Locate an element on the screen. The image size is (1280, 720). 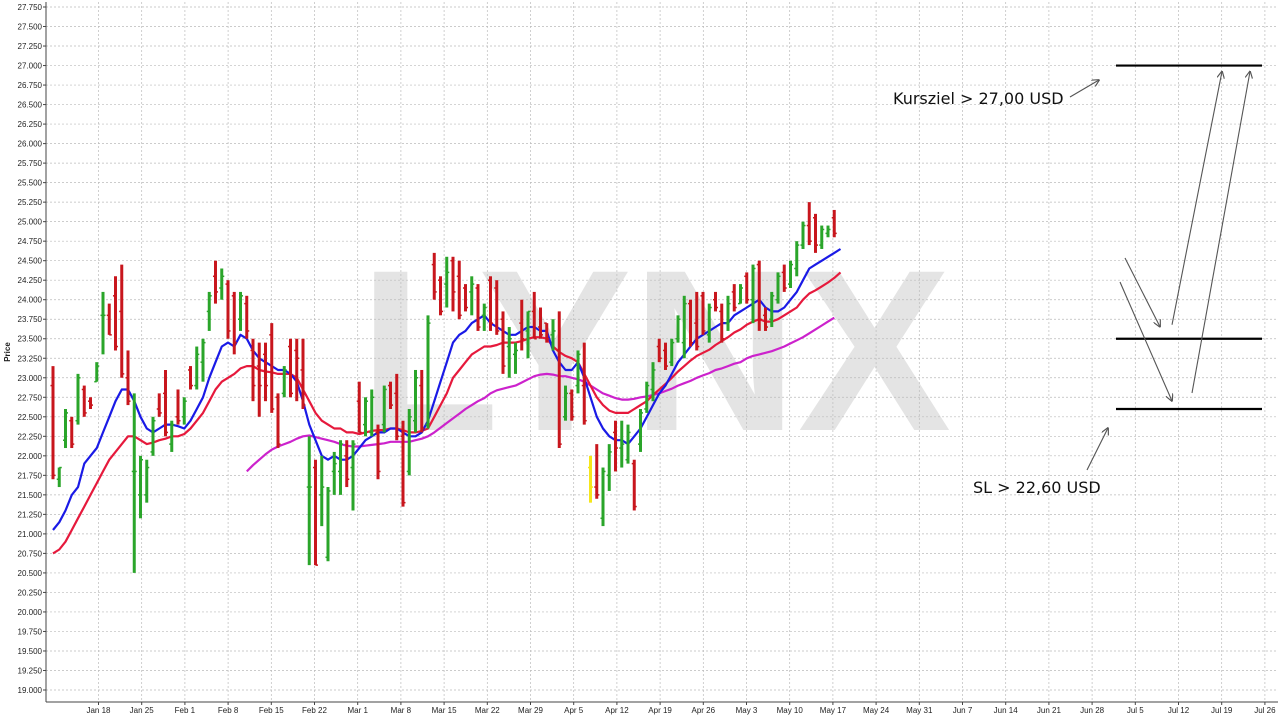
y-tick-label: 21.250 is located at coordinates (30, 514).